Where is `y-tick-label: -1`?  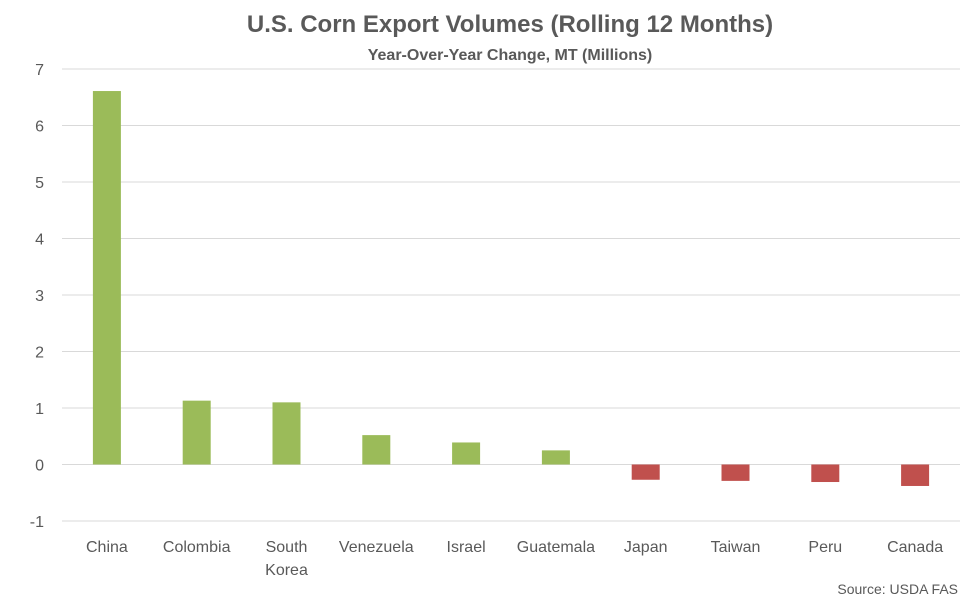
y-tick-label: -1 is located at coordinates (37, 522).